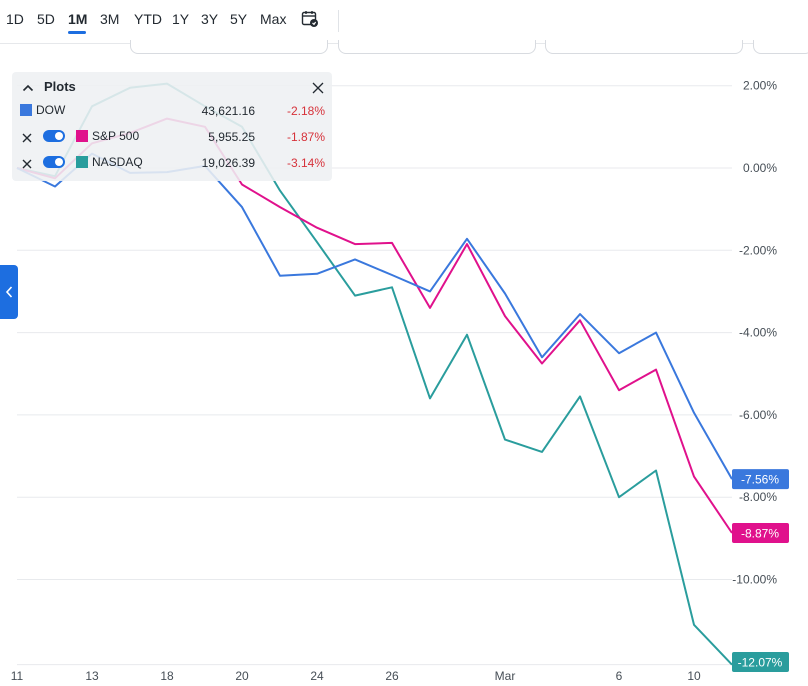  What do you see at coordinates (317, 676) in the screenshot?
I see `x-tick-label: 24` at bounding box center [317, 676].